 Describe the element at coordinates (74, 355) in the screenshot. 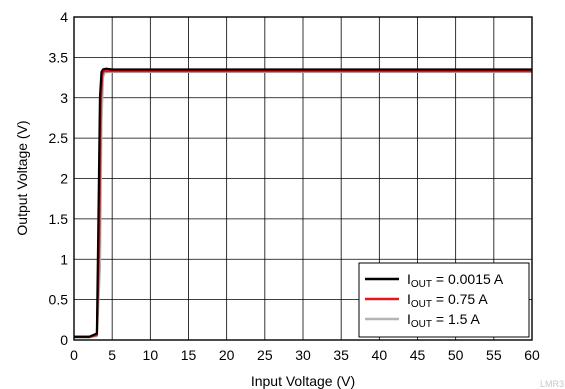

I see `x-tick-label: 0` at that location.